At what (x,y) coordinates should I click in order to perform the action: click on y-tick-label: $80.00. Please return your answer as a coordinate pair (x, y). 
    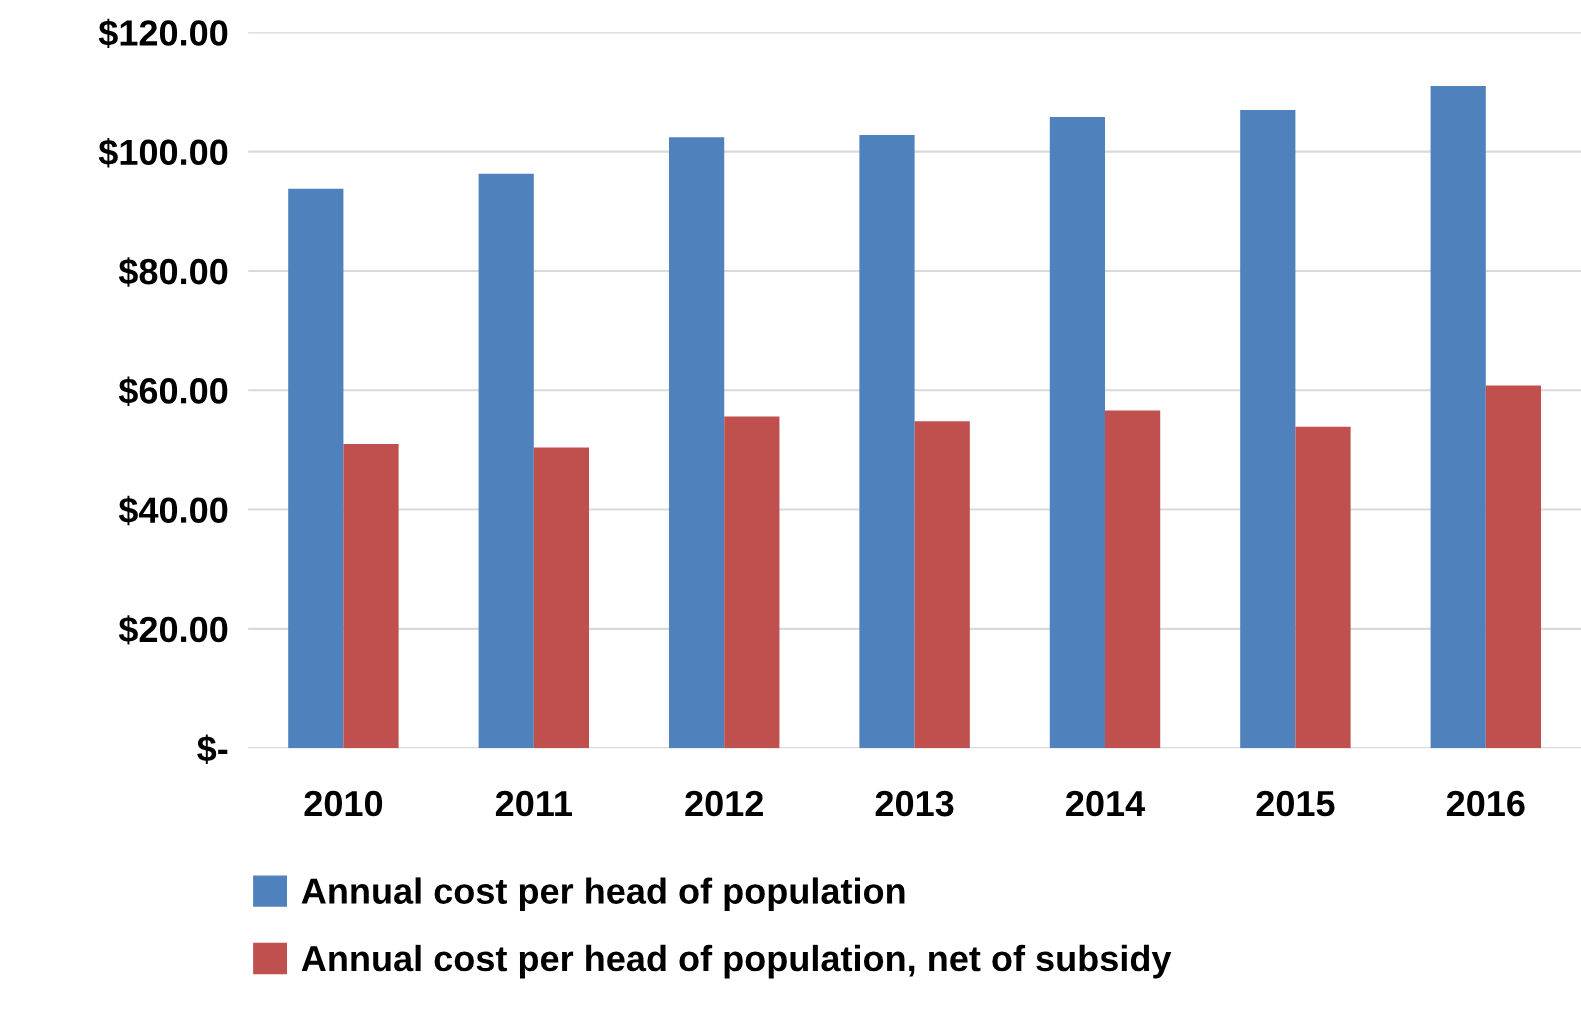
    Looking at the image, I should click on (173, 272).